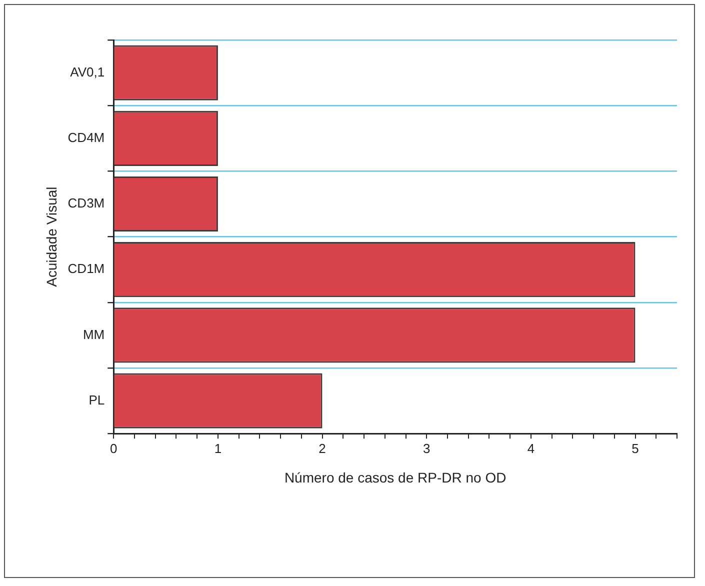 The width and height of the screenshot is (705, 586). I want to click on y-tick-label: CD1M, so click(86, 268).